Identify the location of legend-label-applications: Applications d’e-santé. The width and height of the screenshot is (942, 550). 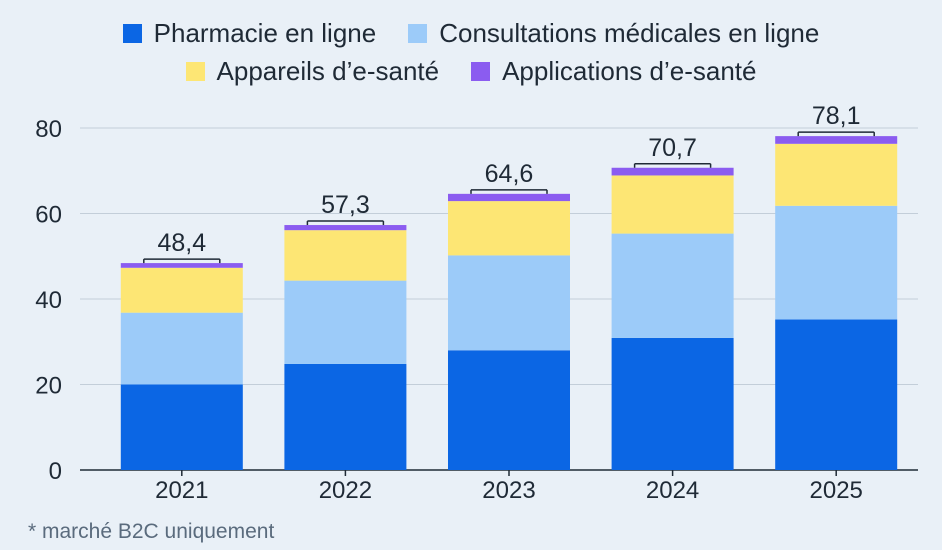
(629, 70).